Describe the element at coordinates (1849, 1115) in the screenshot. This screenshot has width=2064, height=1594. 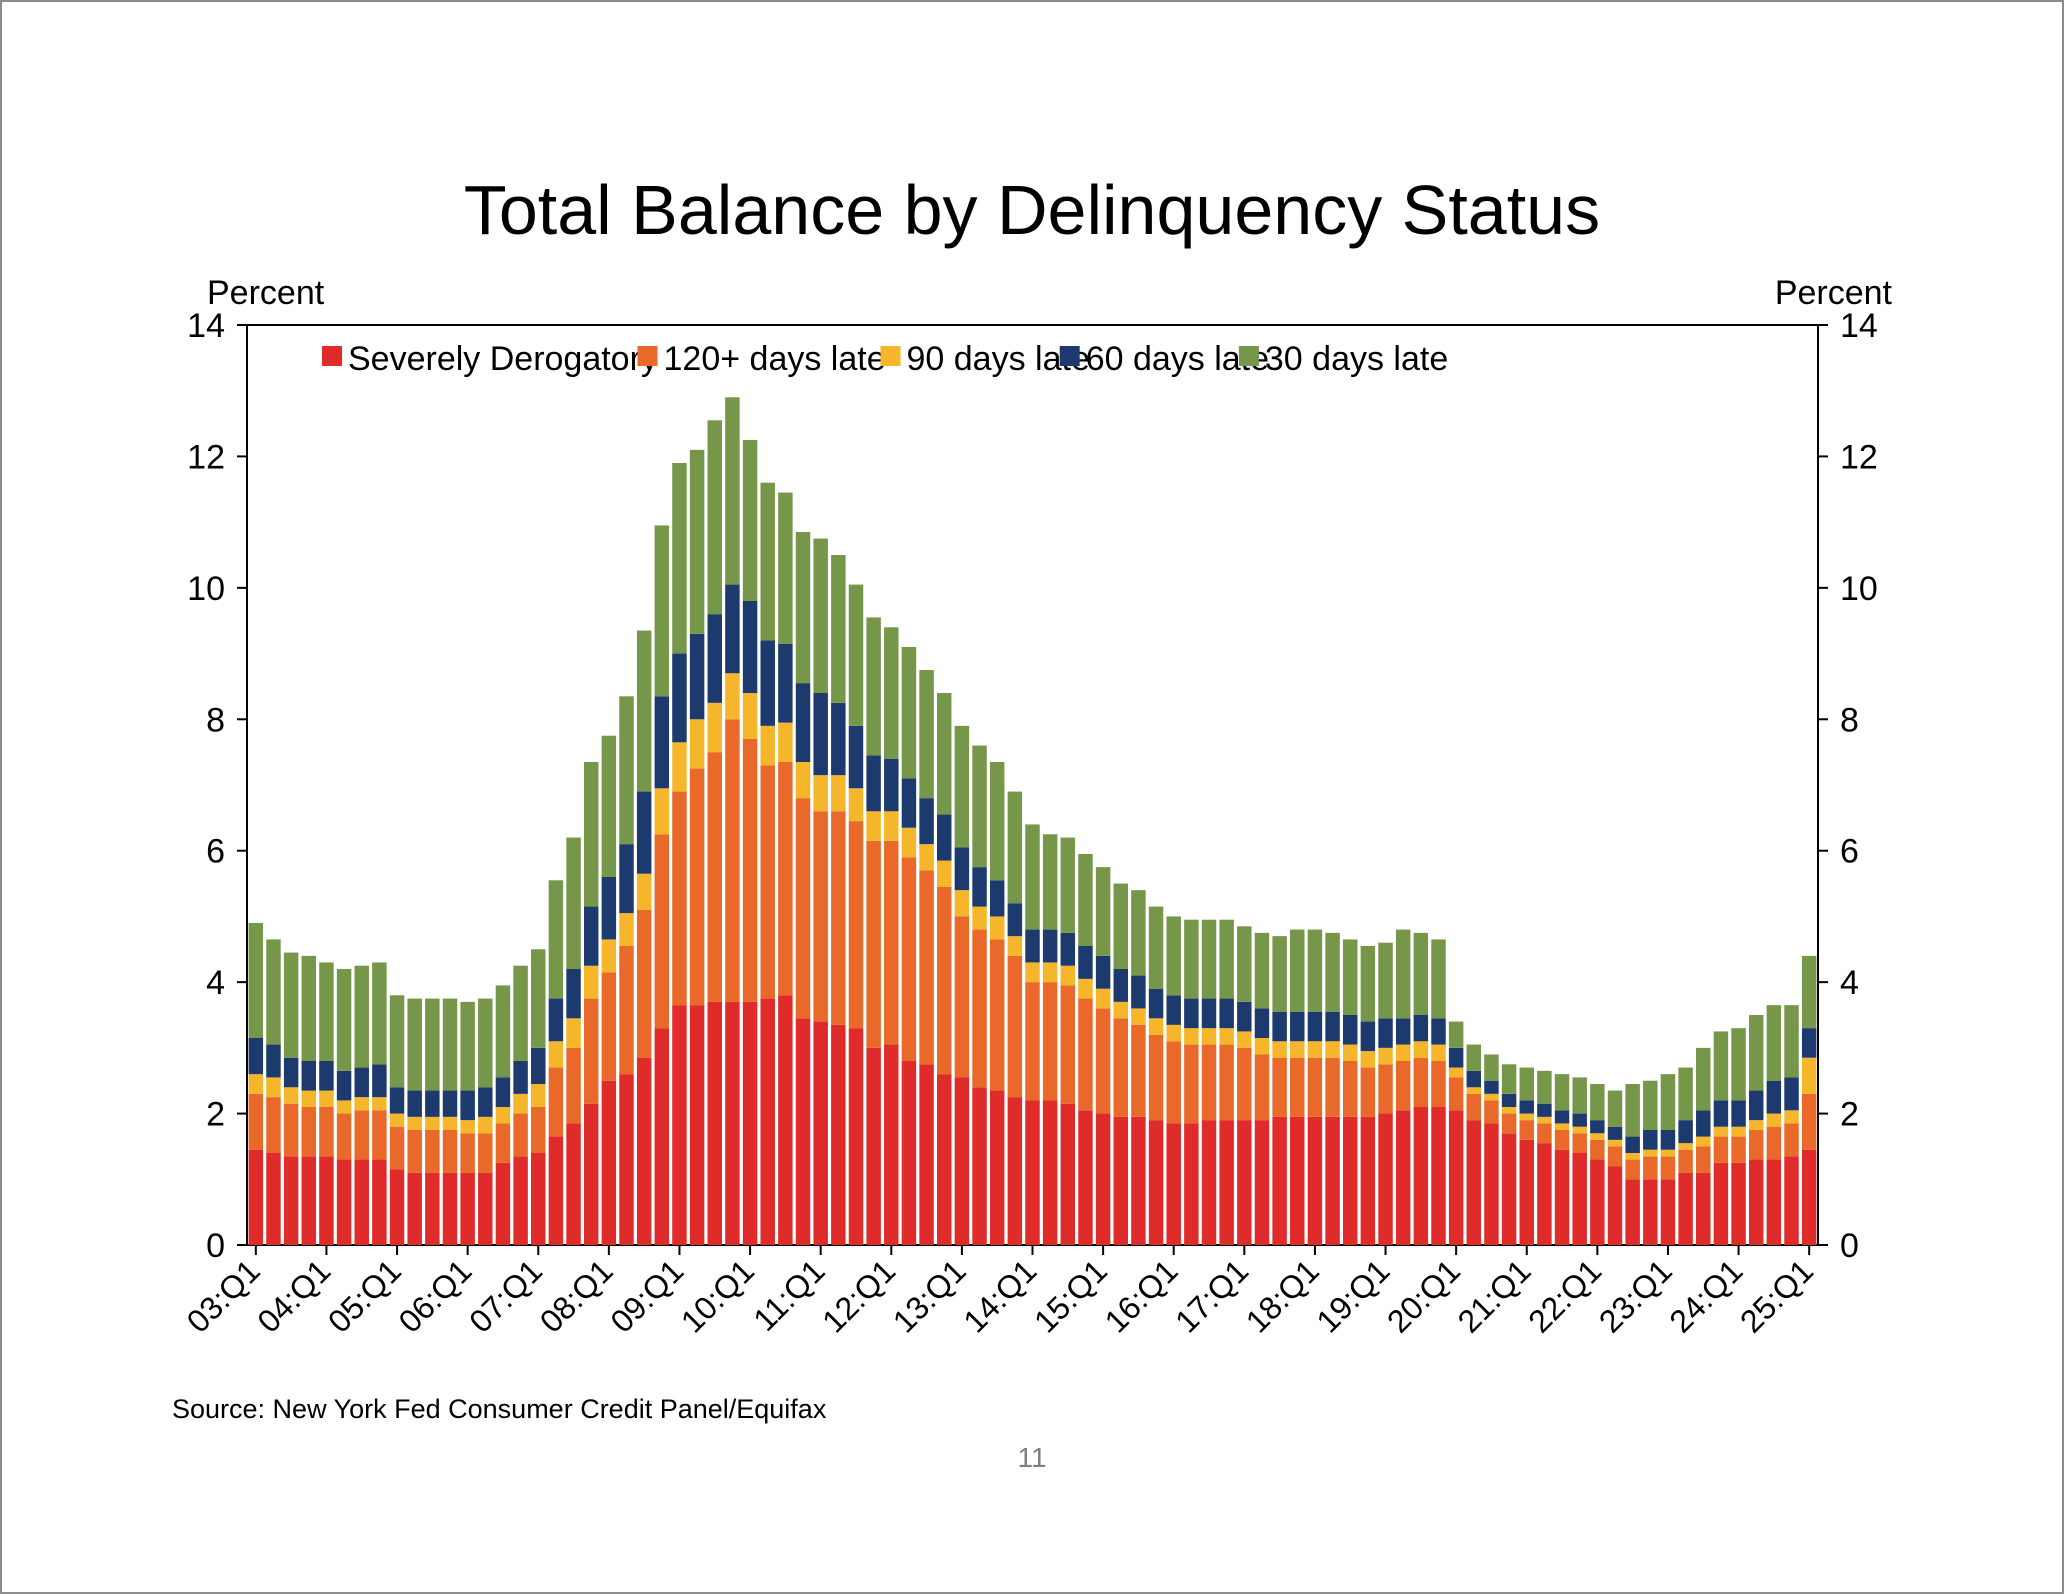
I see `y-tick-label-right: 2` at that location.